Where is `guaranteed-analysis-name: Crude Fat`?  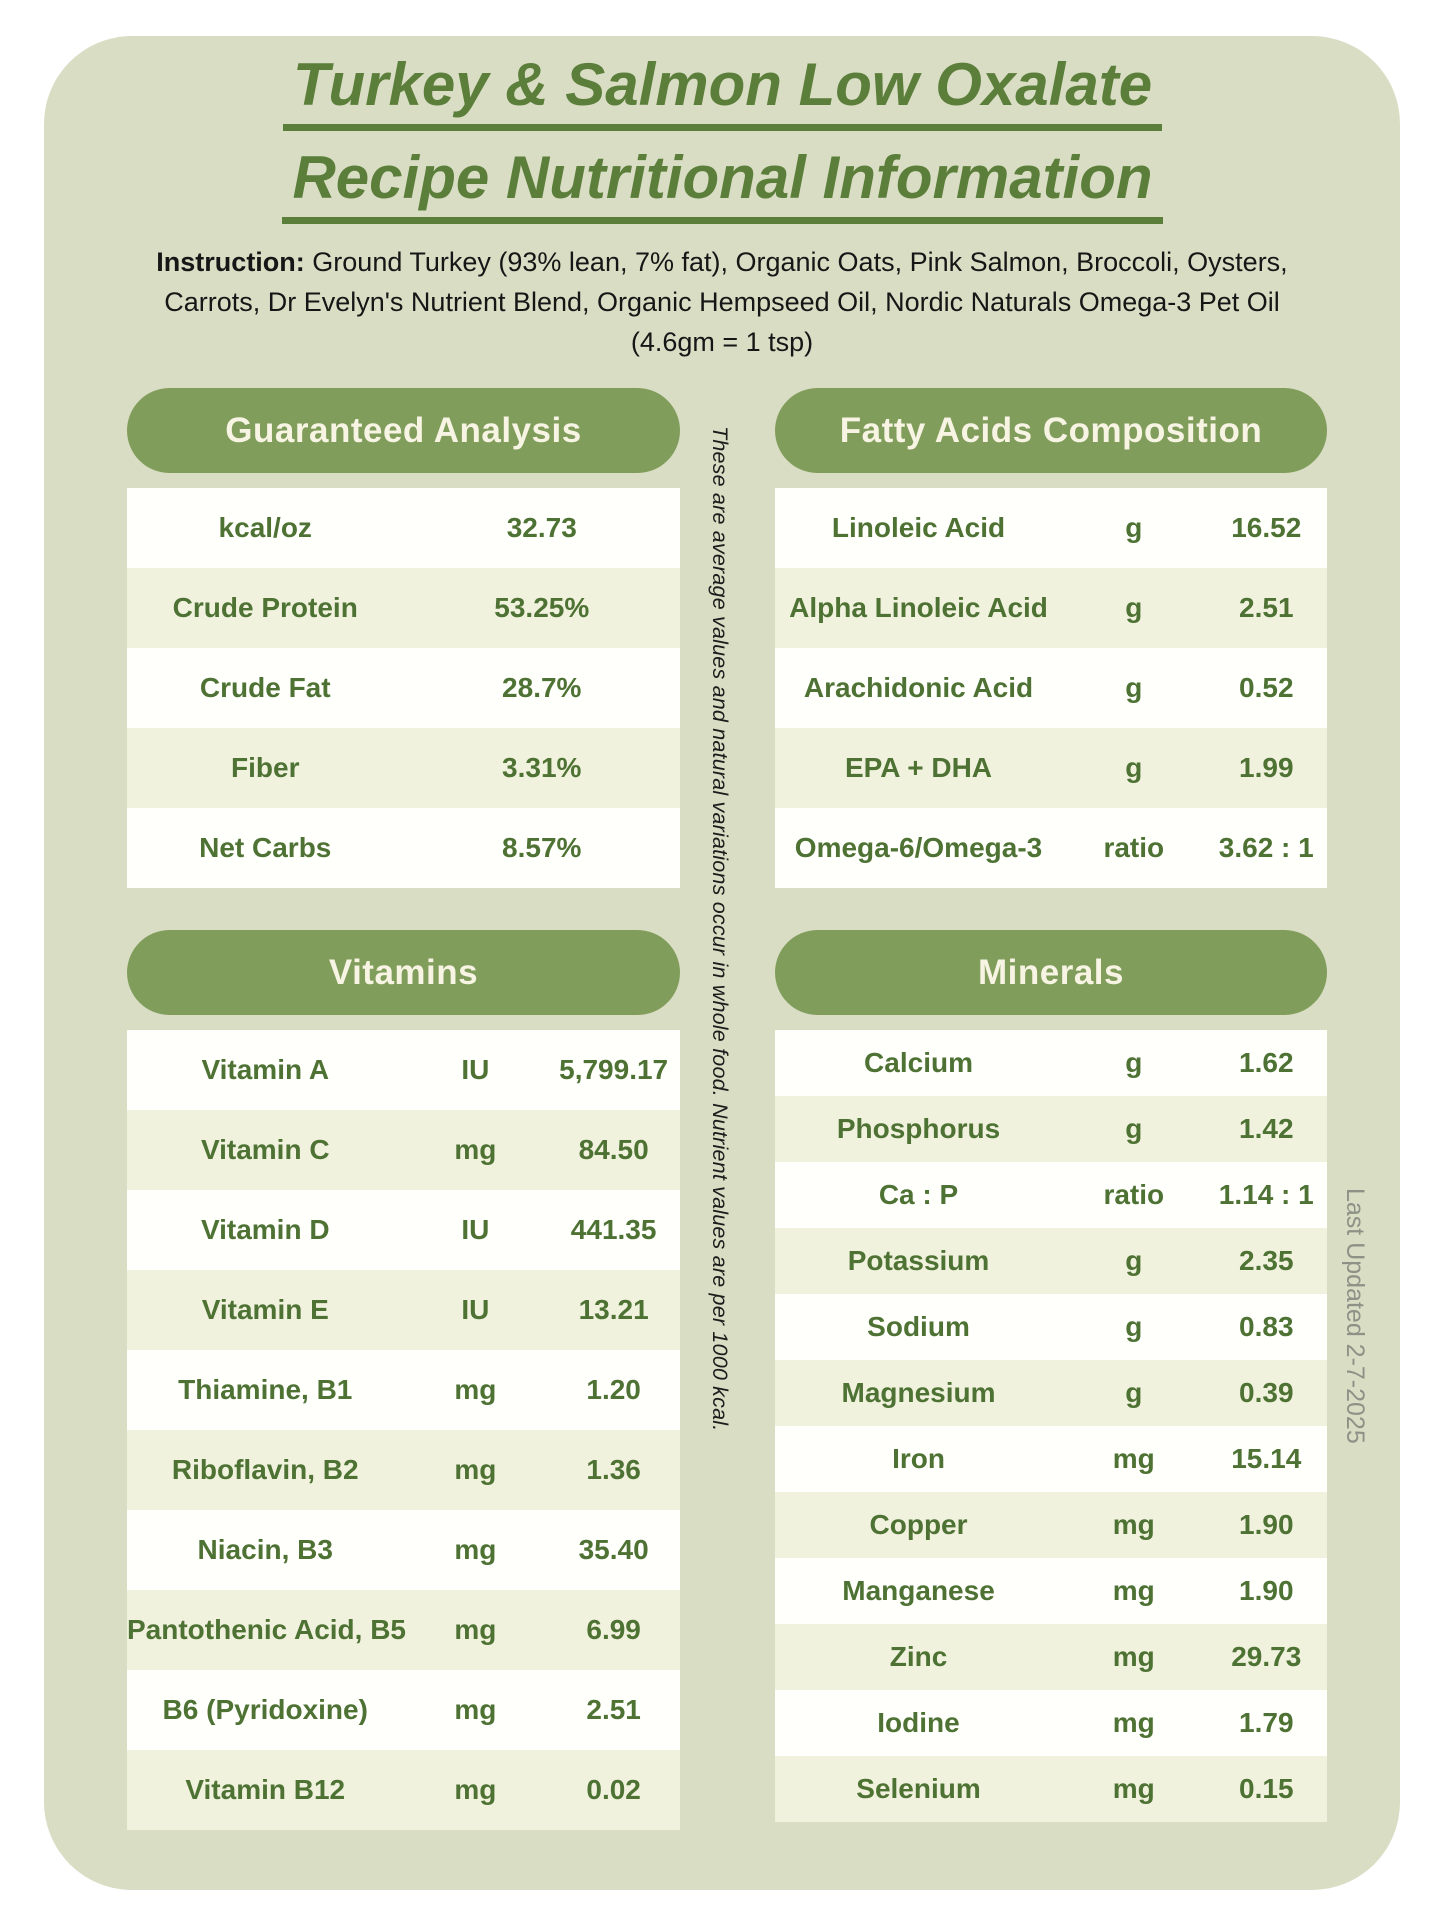 guaranteed-analysis-name: Crude Fat is located at coordinates (265, 687).